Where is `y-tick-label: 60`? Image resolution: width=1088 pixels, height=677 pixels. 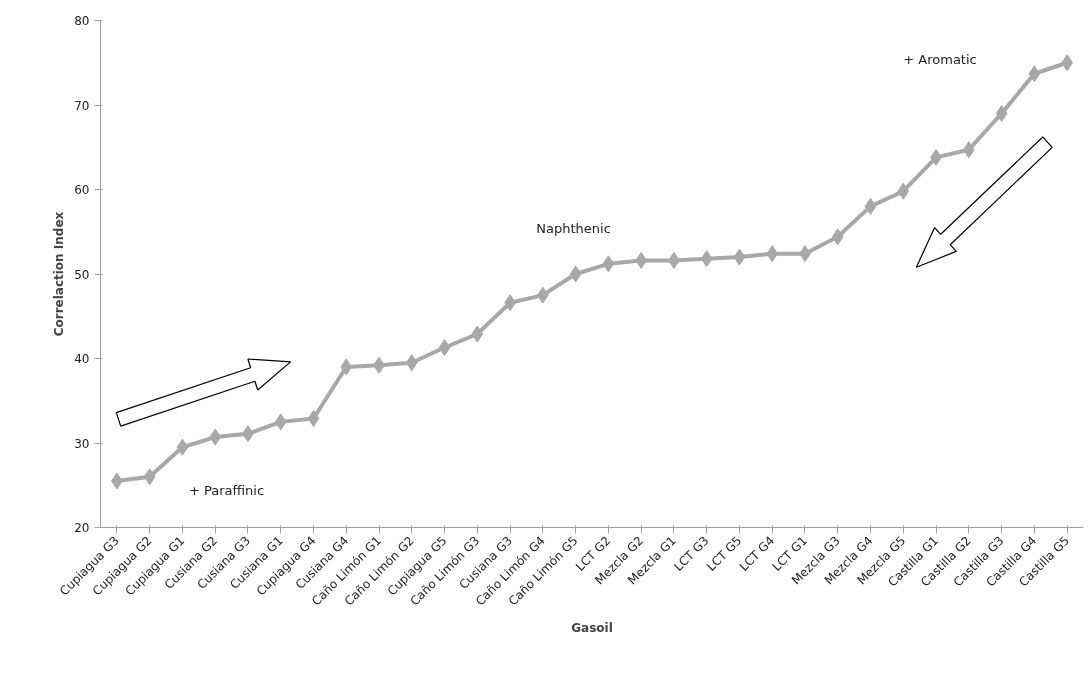
y-tick-label: 60 is located at coordinates (82, 190).